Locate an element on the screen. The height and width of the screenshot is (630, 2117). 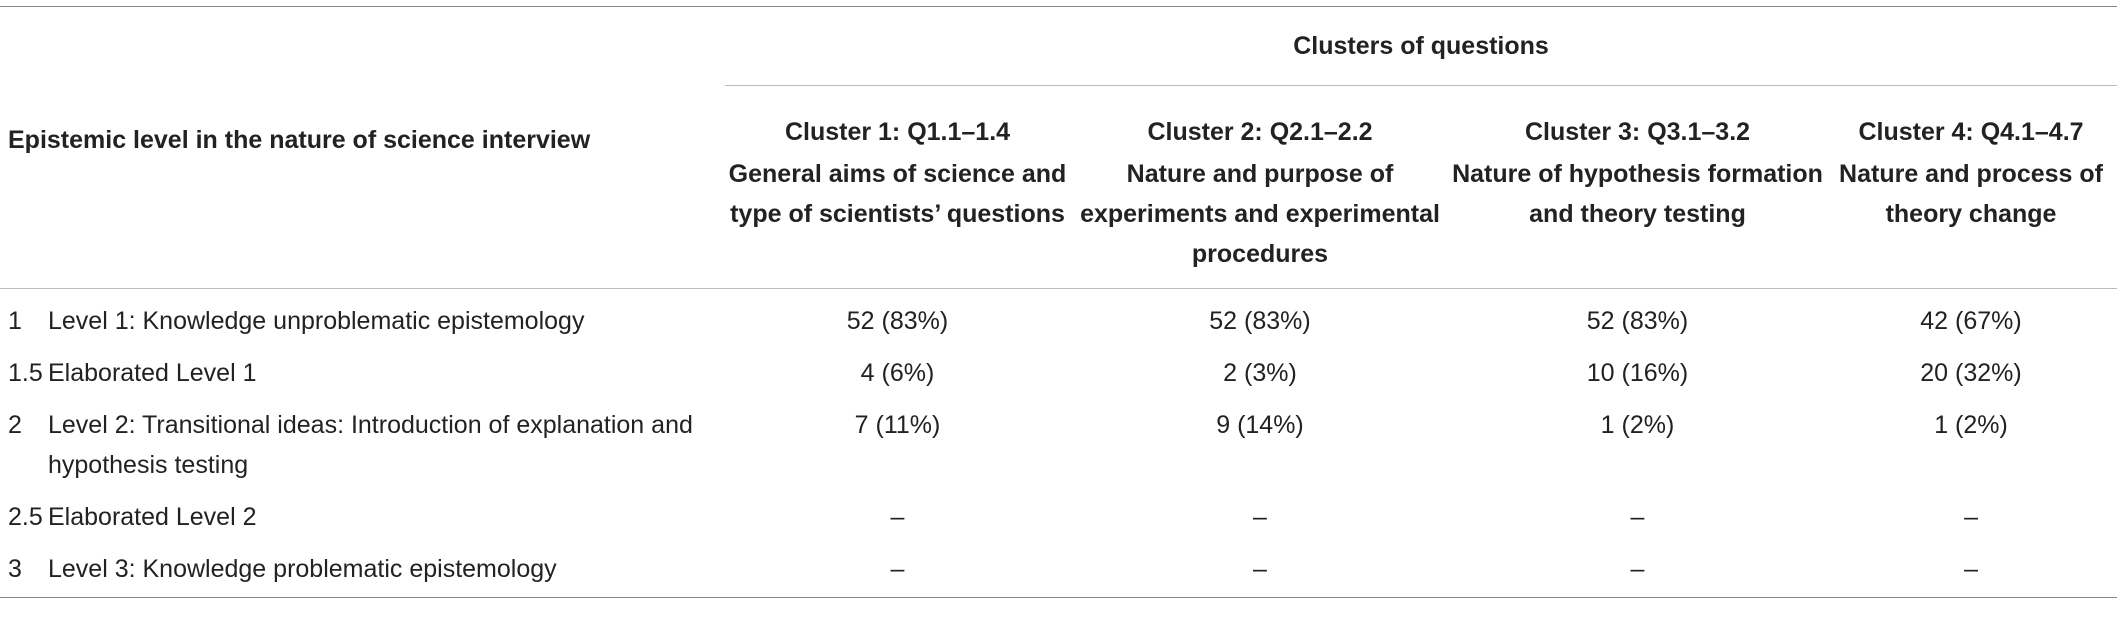
cluster-4-id: Cluster 4: Q4.1–4.7 is located at coordinates (1971, 132).